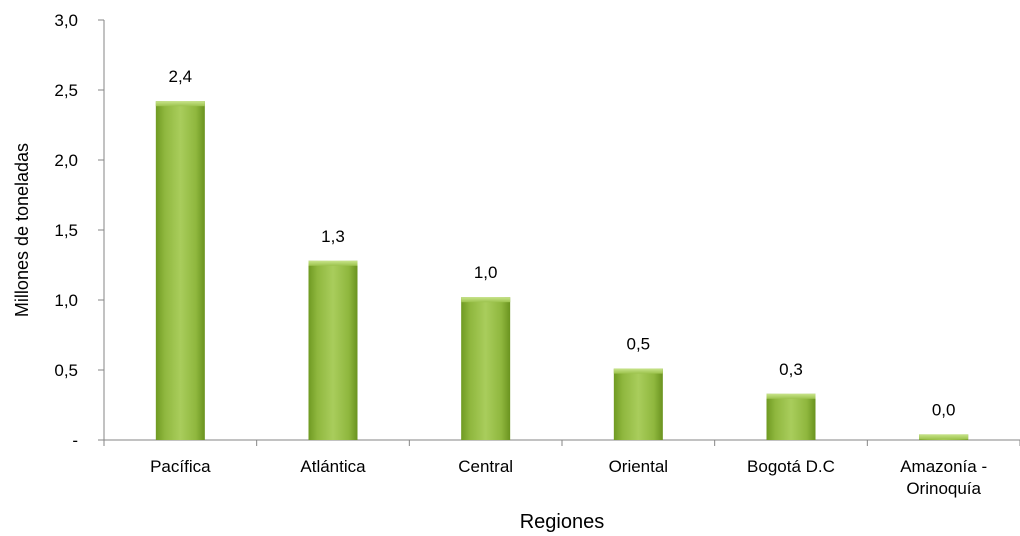  I want to click on y-tick-label: -, so click(75, 440).